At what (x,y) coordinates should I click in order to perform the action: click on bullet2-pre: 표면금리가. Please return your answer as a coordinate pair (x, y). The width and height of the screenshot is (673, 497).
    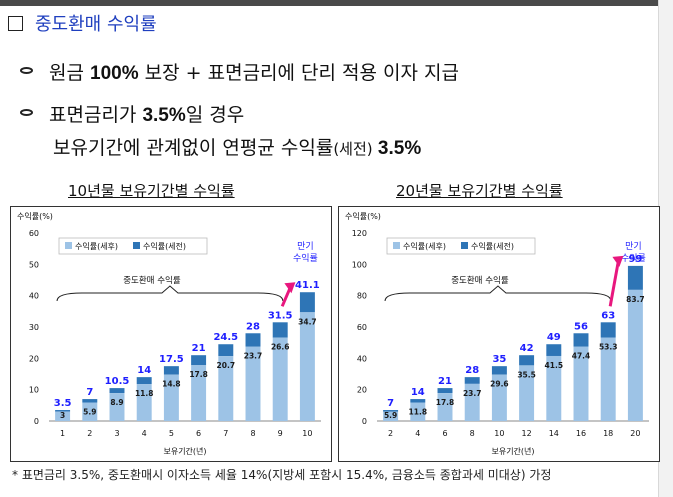
    Looking at the image, I should click on (96, 115).